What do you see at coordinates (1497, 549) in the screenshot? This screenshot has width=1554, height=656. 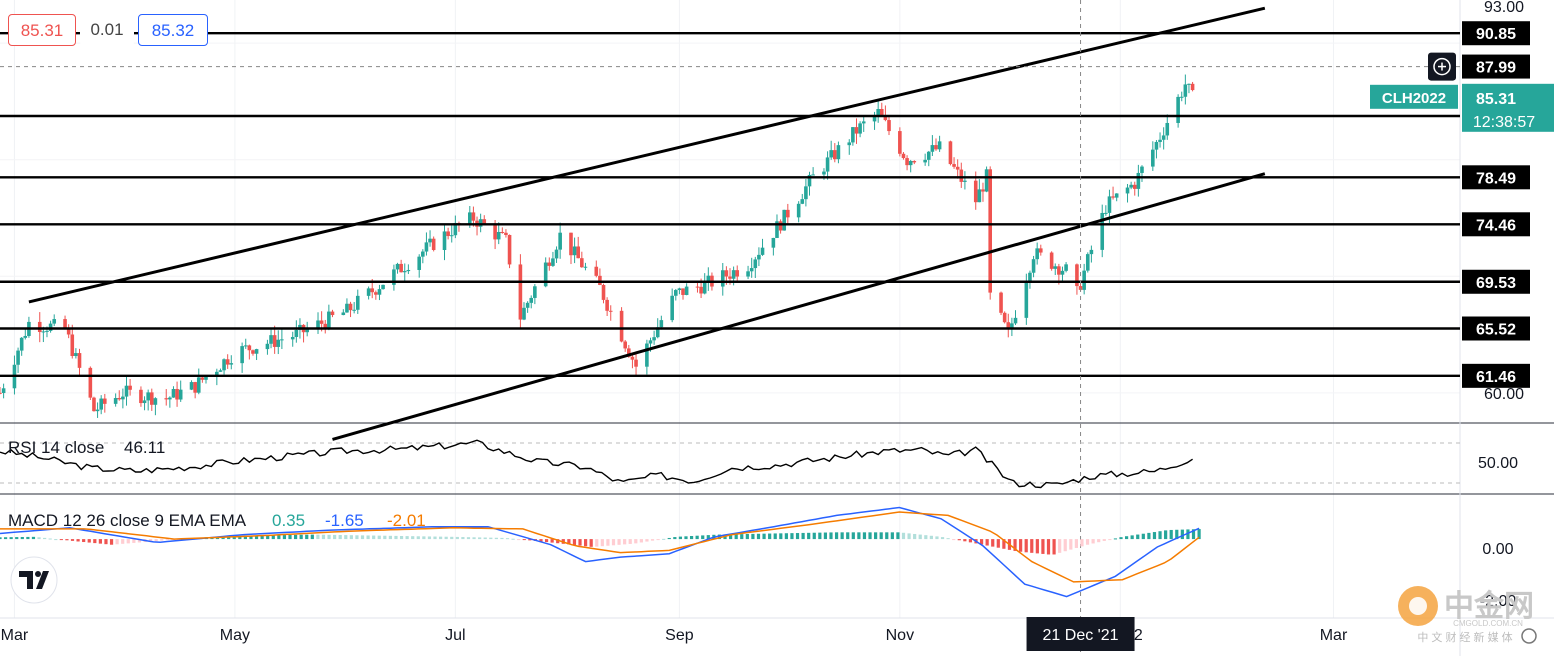 I see `macd-y-tick-0: 0.00` at bounding box center [1497, 549].